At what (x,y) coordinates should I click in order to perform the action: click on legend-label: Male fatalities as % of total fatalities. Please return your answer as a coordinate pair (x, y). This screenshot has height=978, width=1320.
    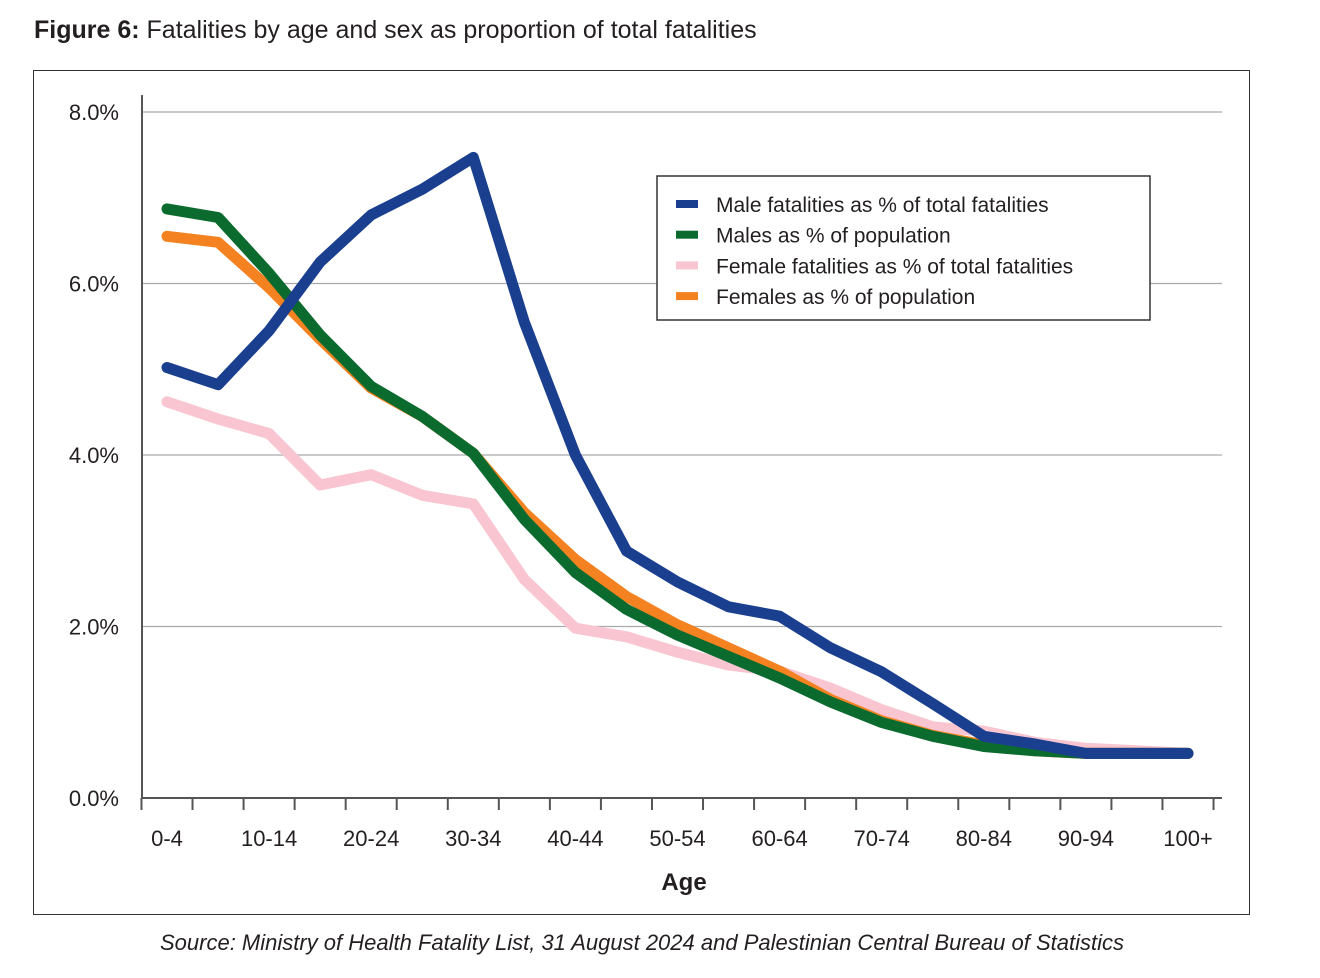
    Looking at the image, I should click on (882, 205).